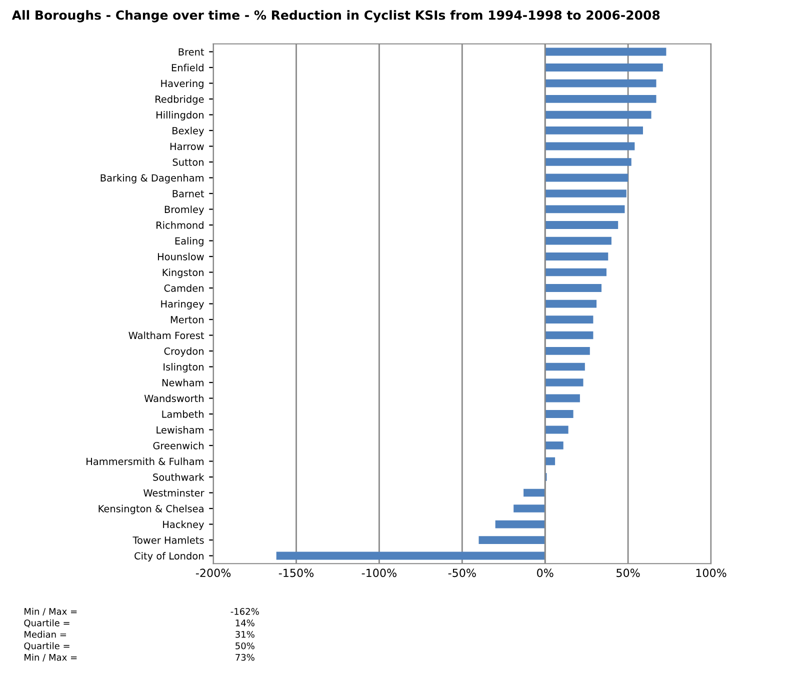 The width and height of the screenshot is (790, 675). What do you see at coordinates (169, 557) in the screenshot?
I see `y-tick-label: City of London` at bounding box center [169, 557].